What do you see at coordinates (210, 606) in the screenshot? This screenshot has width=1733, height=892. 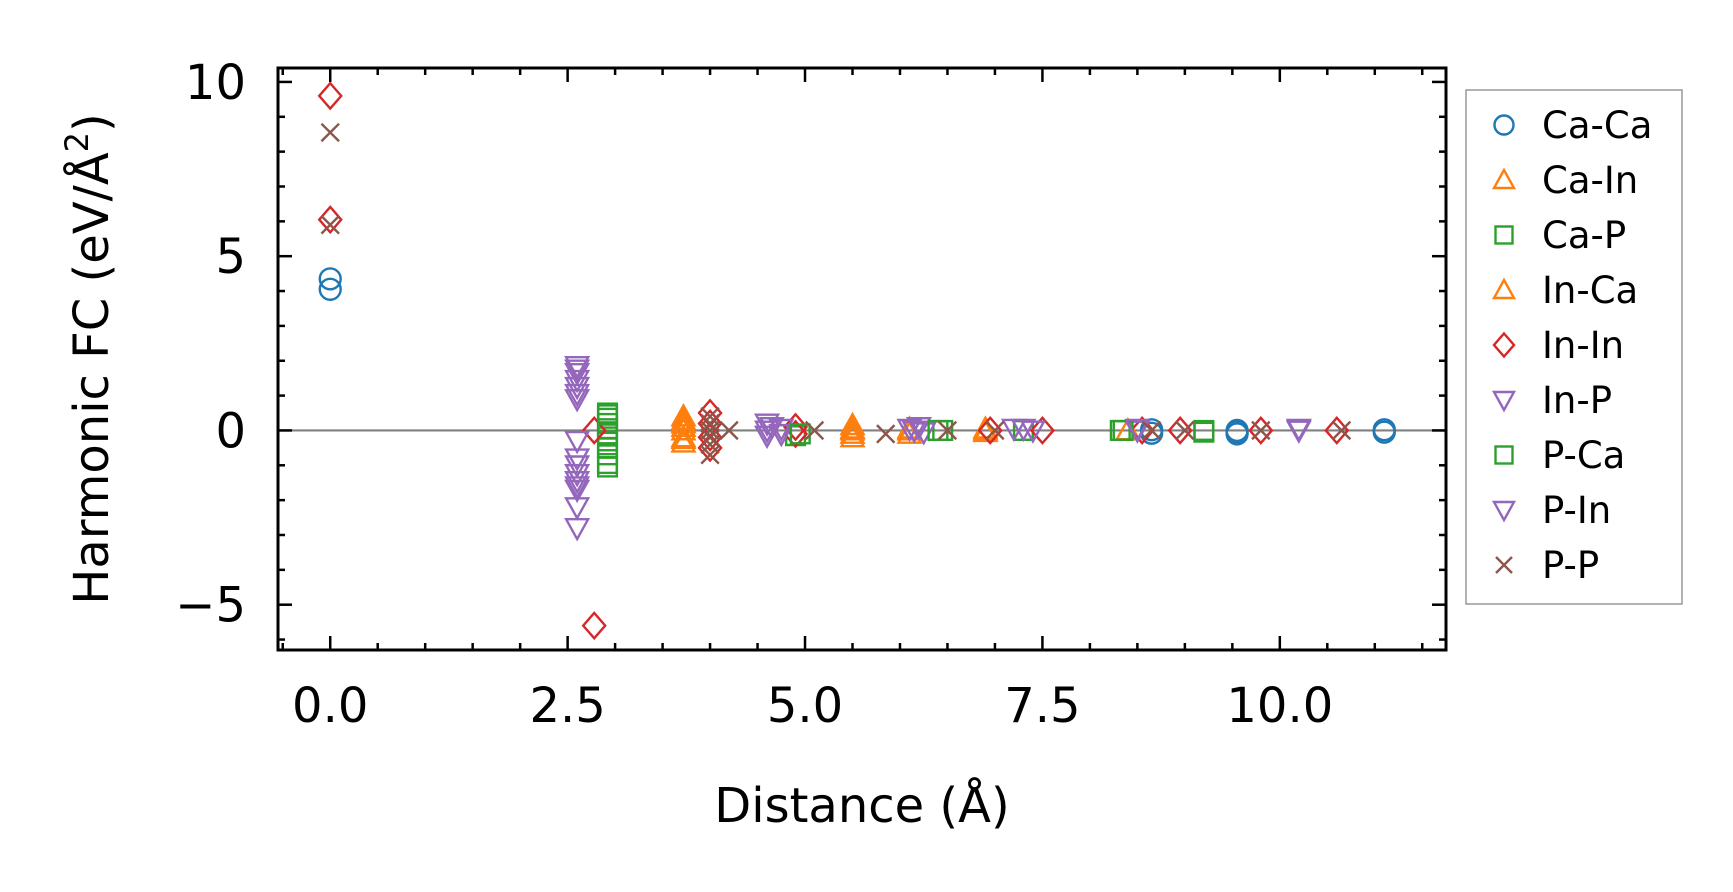 I see `y-tick-label-3: −5` at bounding box center [210, 606].